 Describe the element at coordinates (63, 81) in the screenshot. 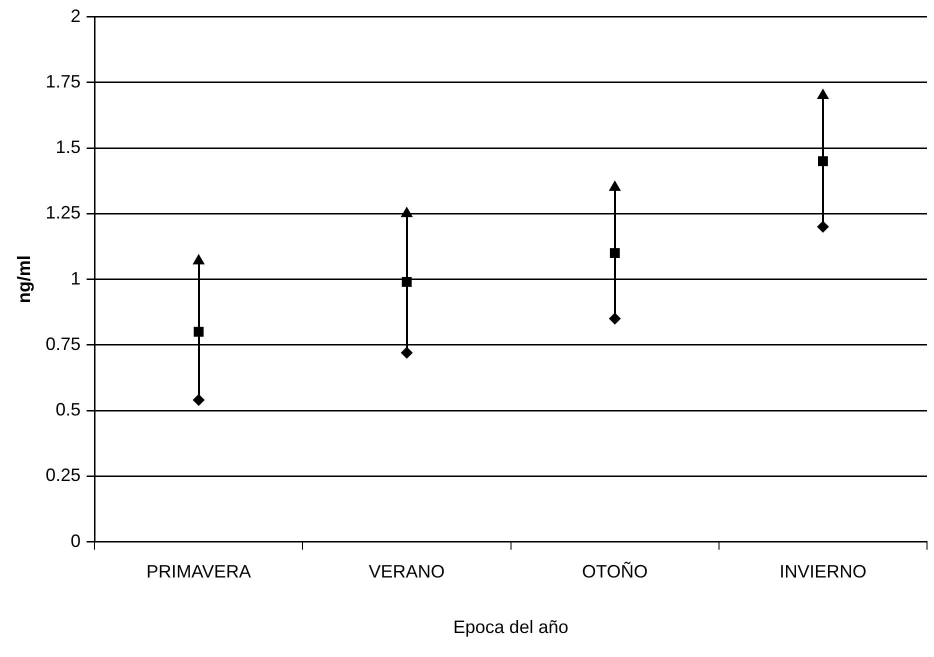

I see `y-tick-label: 1.75` at that location.